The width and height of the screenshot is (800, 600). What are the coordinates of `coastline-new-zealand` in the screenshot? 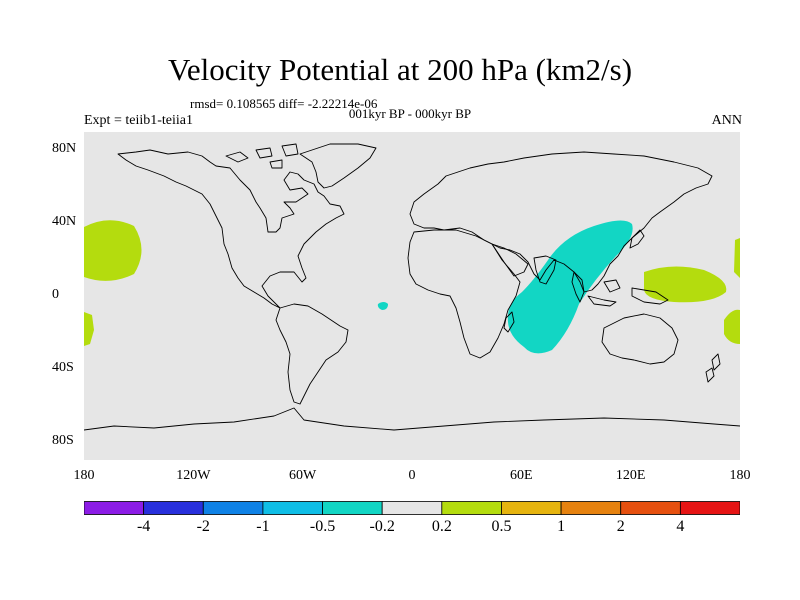 It's located at (713, 368).